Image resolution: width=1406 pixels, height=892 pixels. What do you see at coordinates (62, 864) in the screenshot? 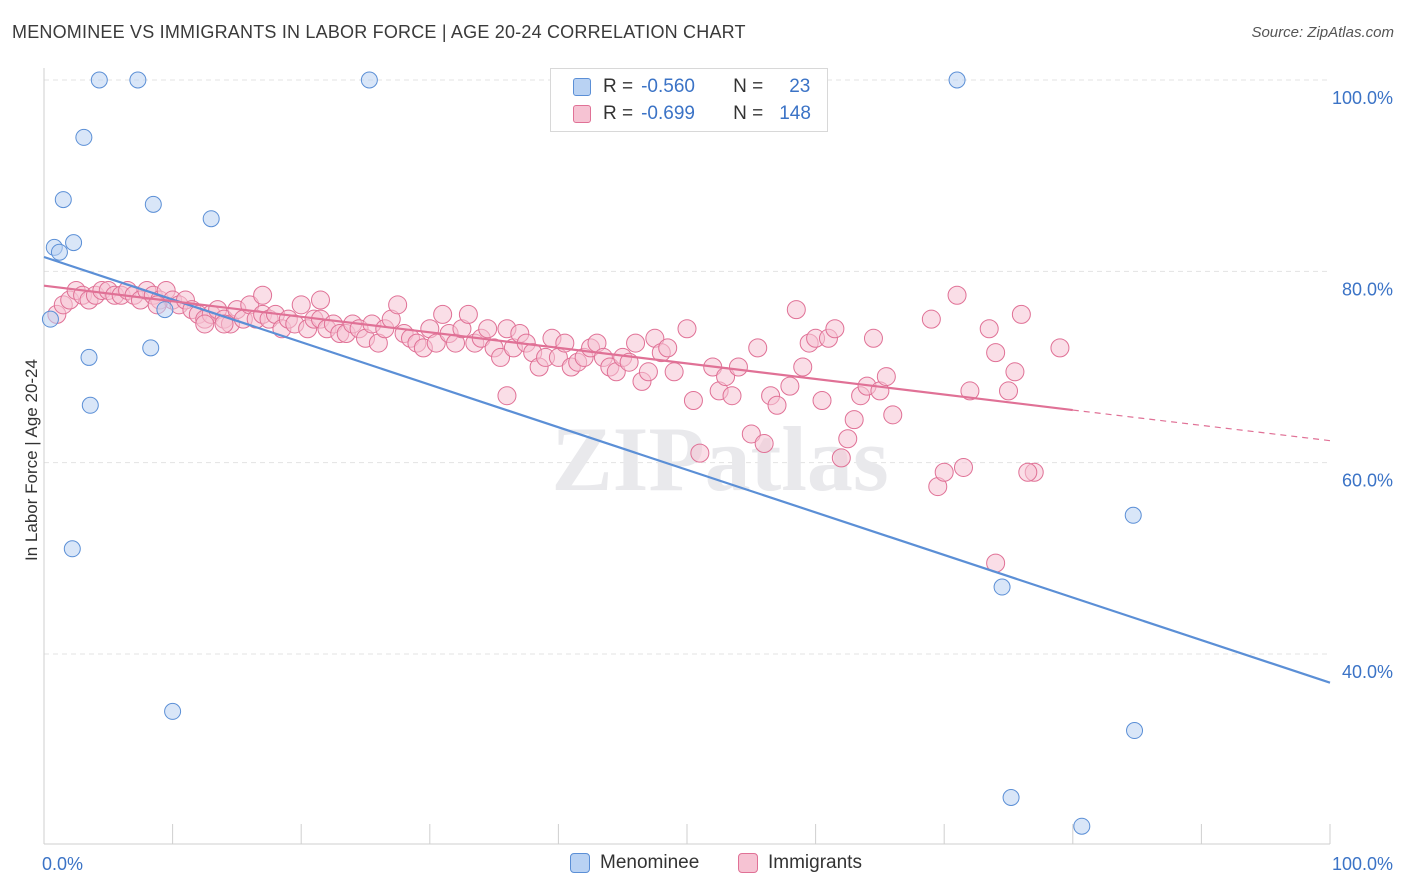
I see `x-tick-label: 0.0%` at bounding box center [62, 864].